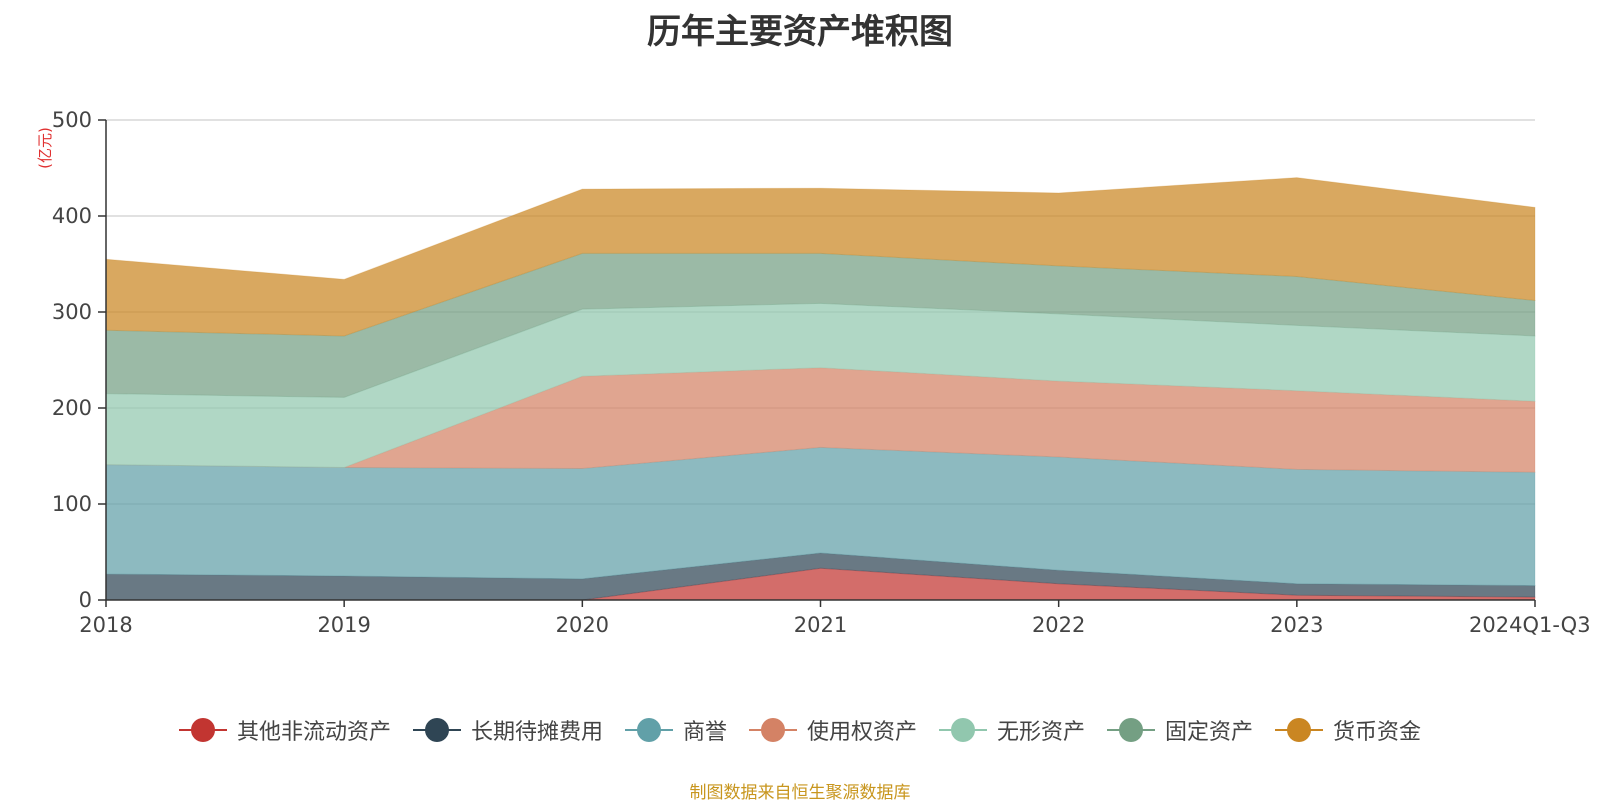 This screenshot has height=803, width=1600. Describe the element at coordinates (1296, 625) in the screenshot. I see `x-tick-label-5: 2023` at that location.